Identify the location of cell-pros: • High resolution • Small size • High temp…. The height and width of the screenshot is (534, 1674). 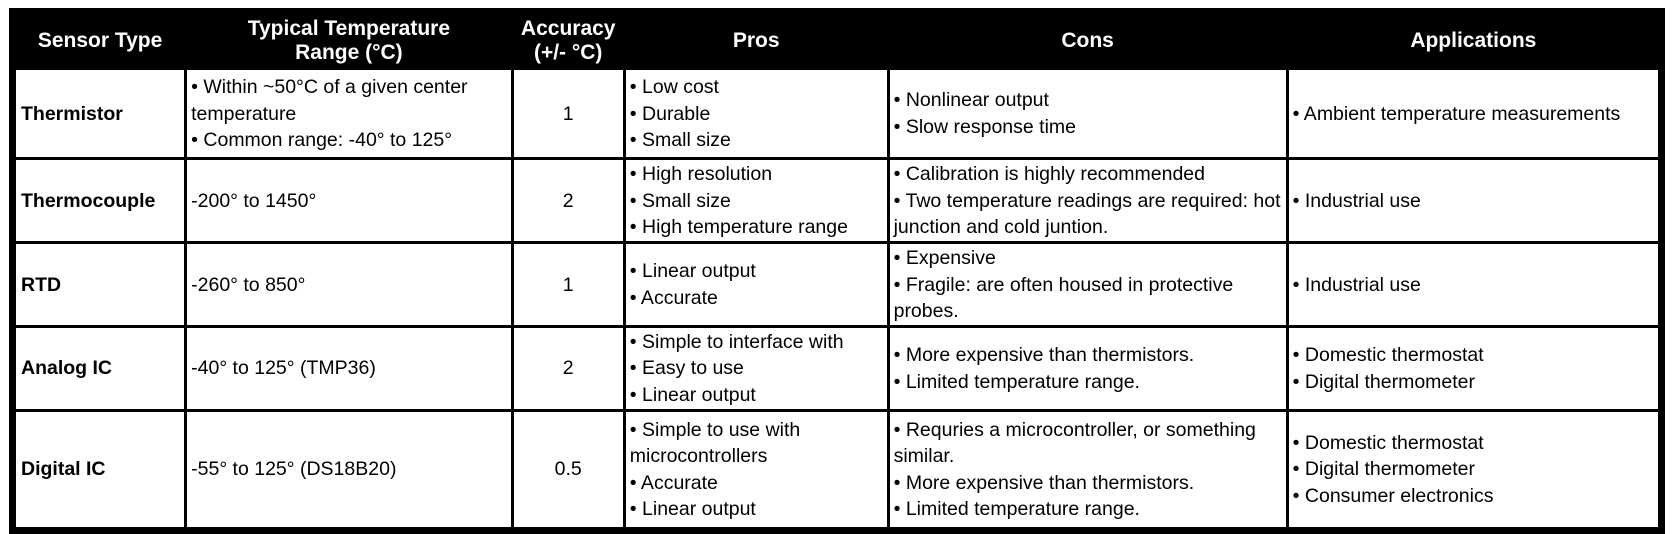
(756, 201).